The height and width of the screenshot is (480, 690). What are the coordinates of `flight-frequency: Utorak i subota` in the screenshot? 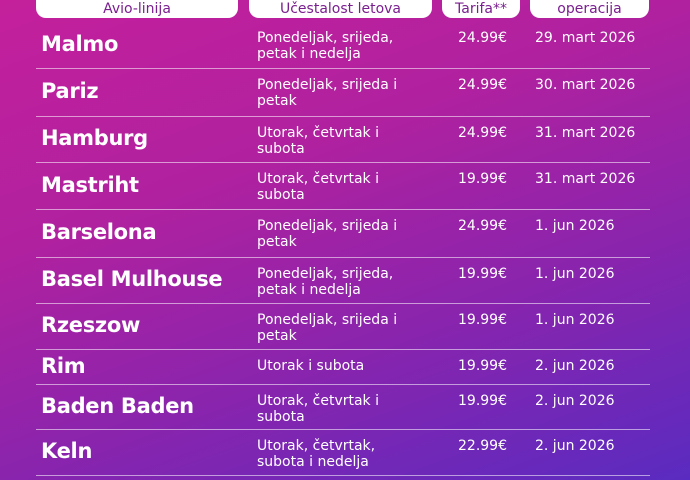 It's located at (311, 366).